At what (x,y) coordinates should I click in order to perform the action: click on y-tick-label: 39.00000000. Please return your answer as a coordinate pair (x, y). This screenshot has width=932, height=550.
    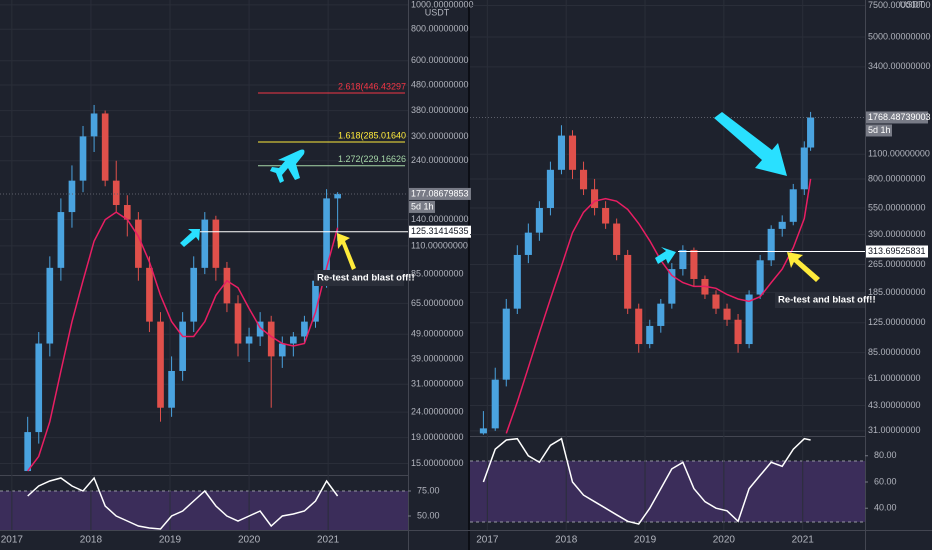
    Looking at the image, I should click on (437, 359).